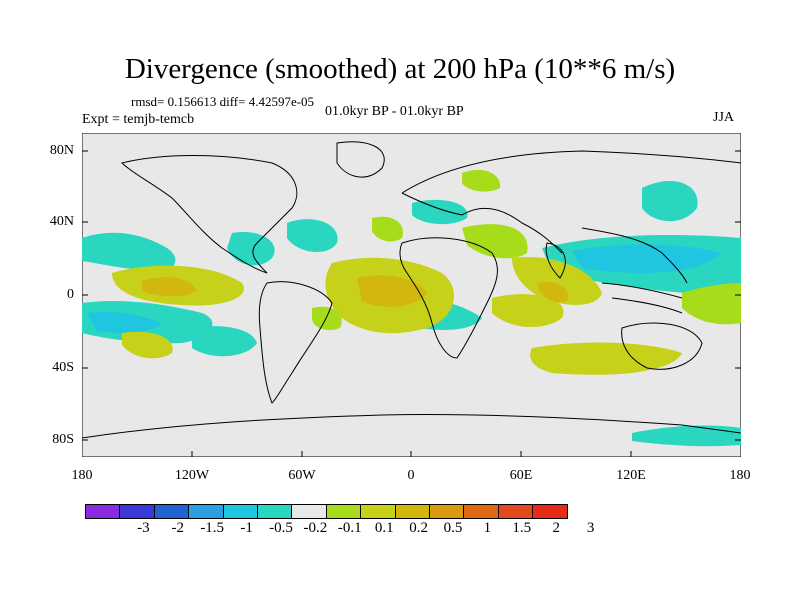  I want to click on y-label-40s: 40S, so click(63, 367).